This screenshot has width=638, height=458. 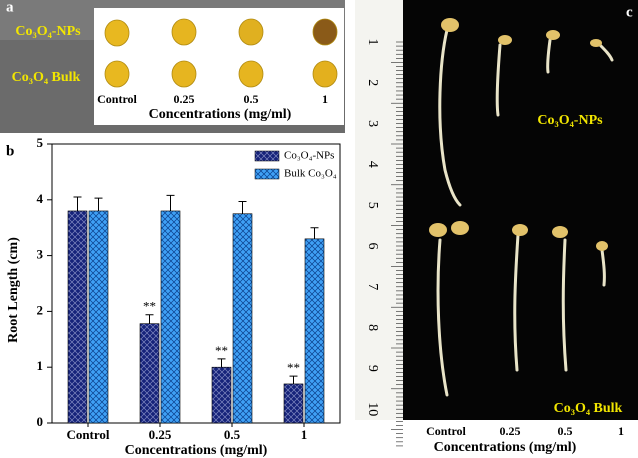 I want to click on y-tick-label: 3, so click(x=40, y=254).